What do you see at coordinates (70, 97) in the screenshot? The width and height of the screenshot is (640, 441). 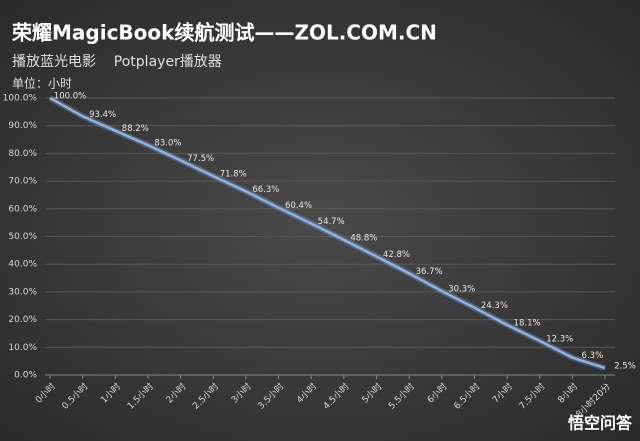 I see `data-label: 100.0%` at bounding box center [70, 97].